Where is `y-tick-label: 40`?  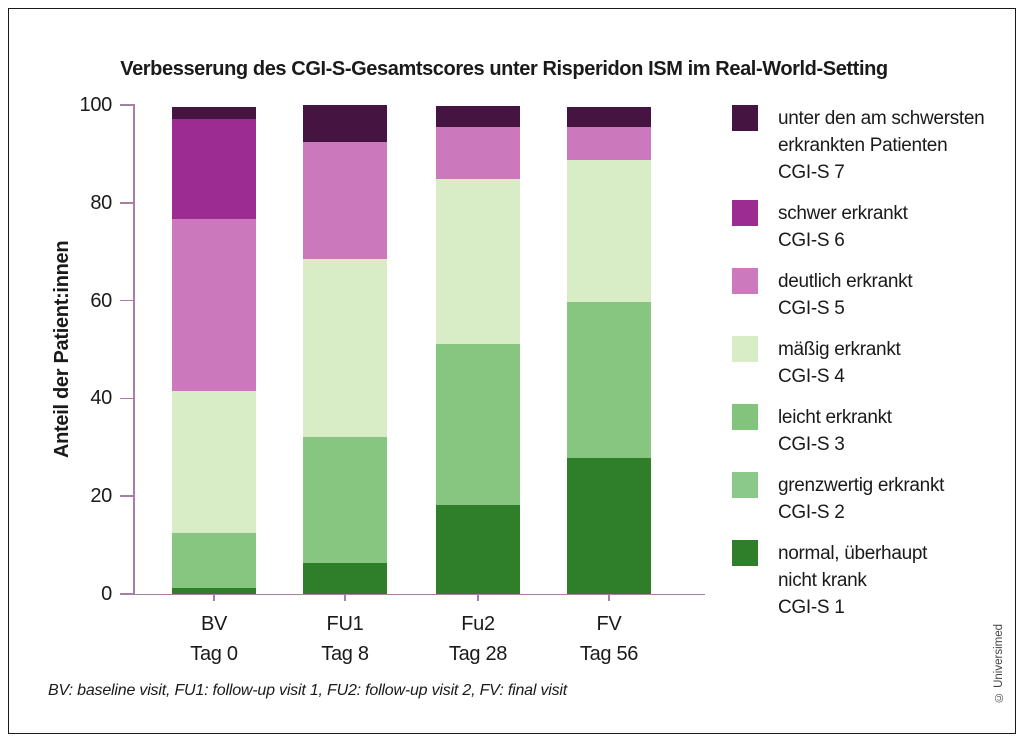 y-tick-label: 40 is located at coordinates (101, 398).